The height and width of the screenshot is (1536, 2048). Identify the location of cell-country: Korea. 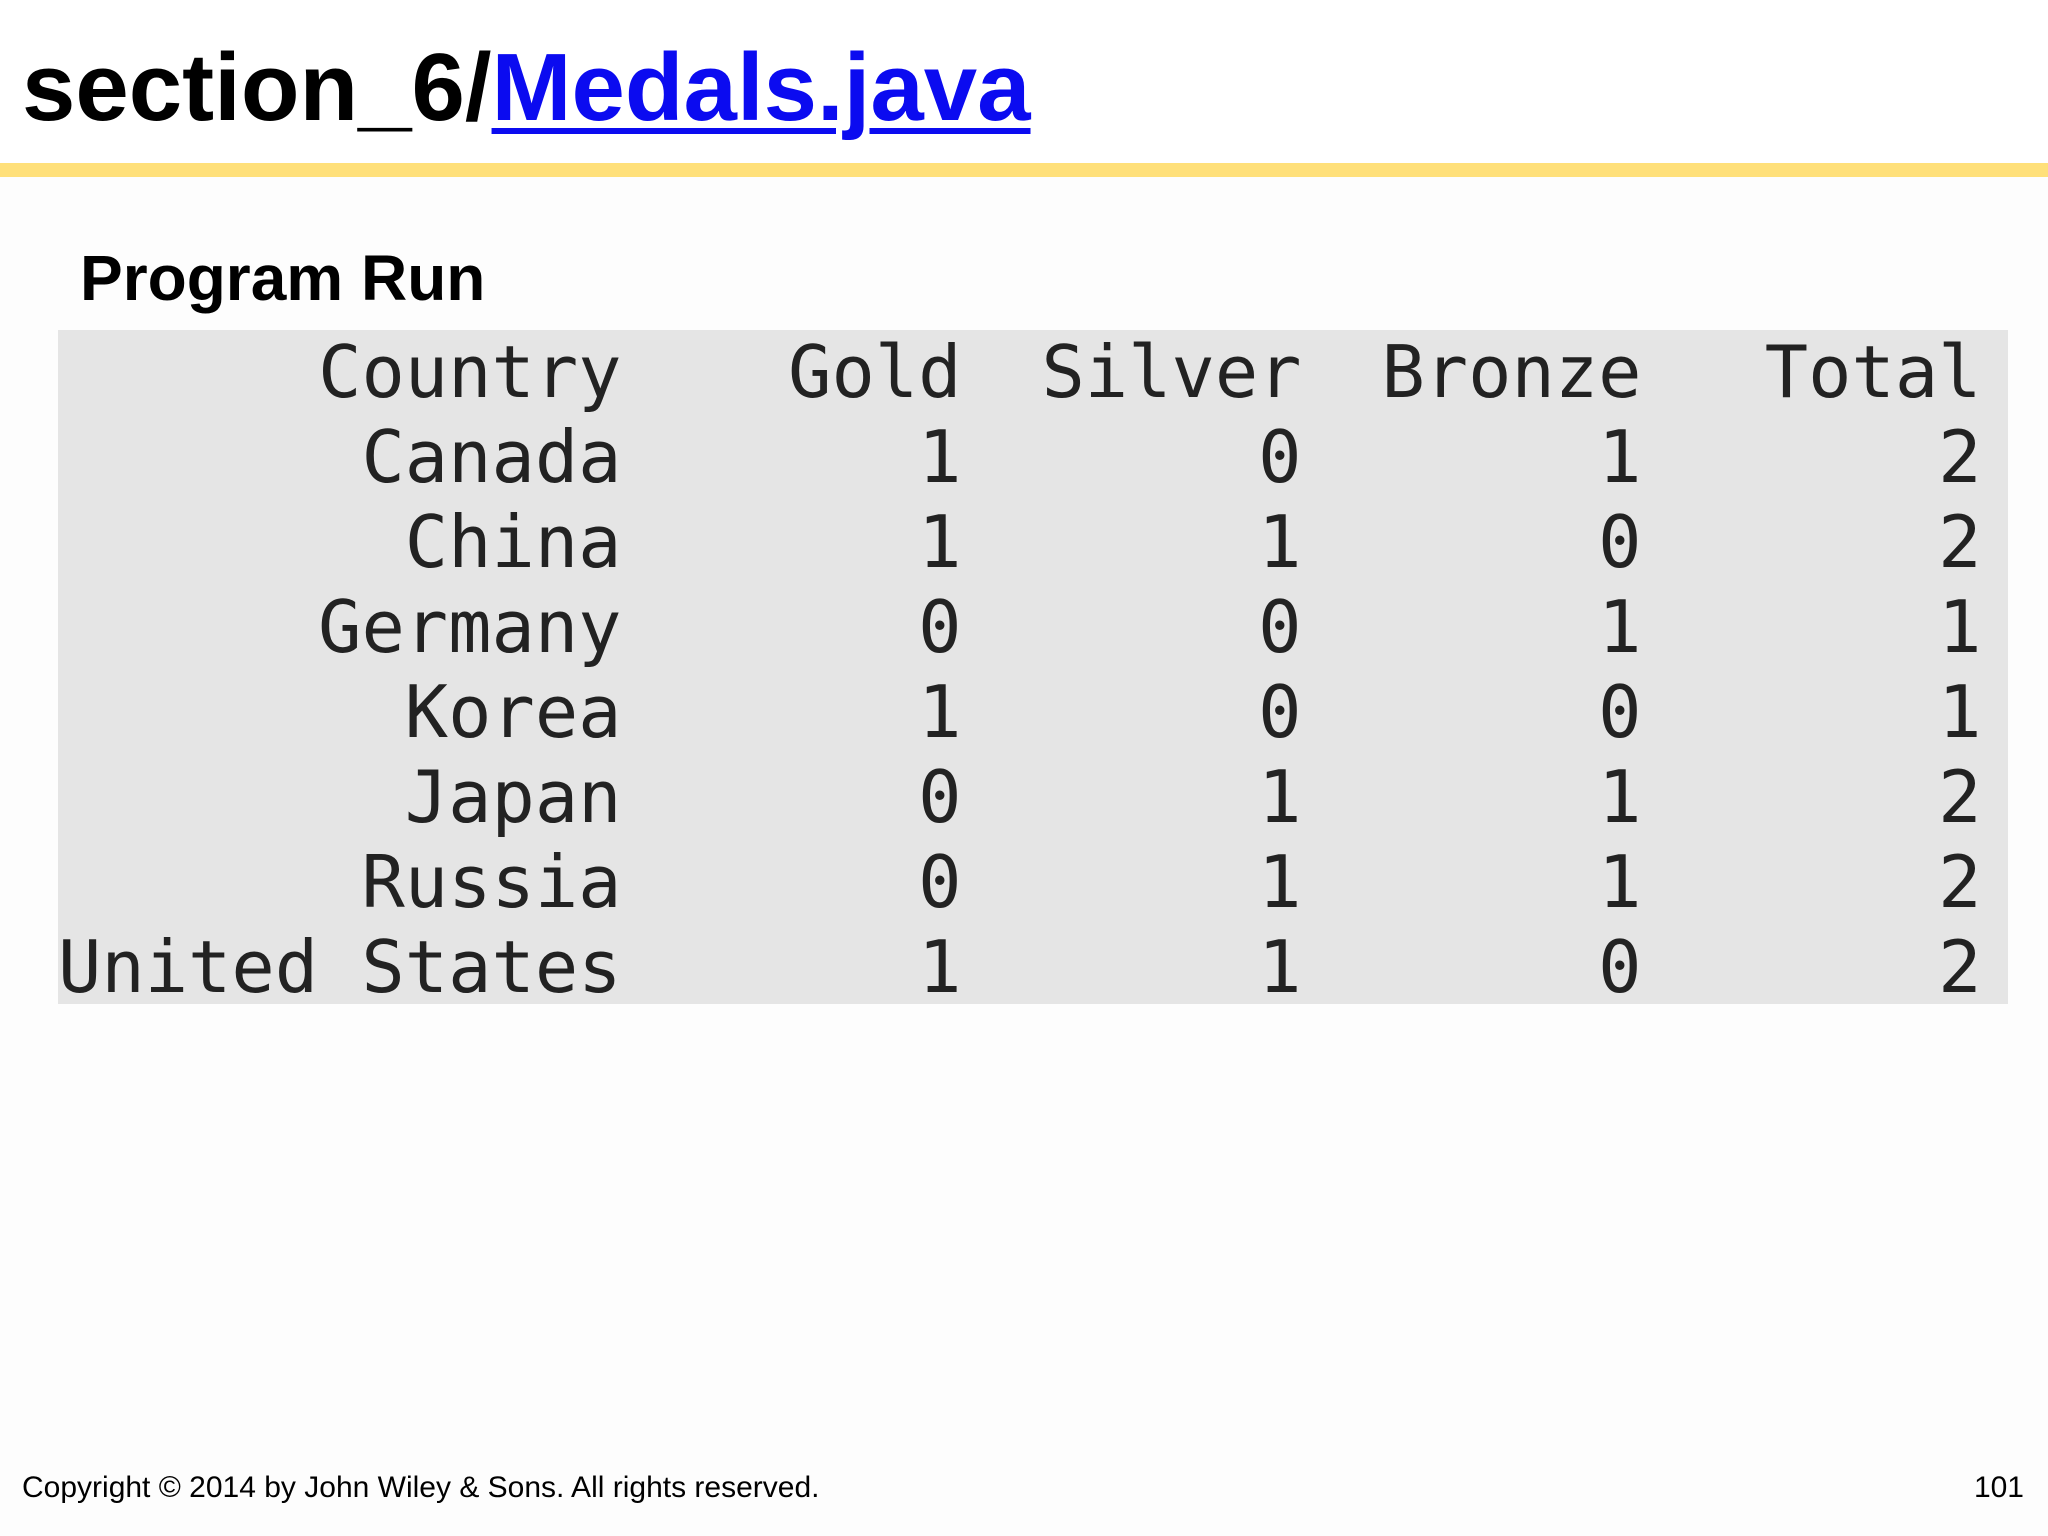
(513, 712).